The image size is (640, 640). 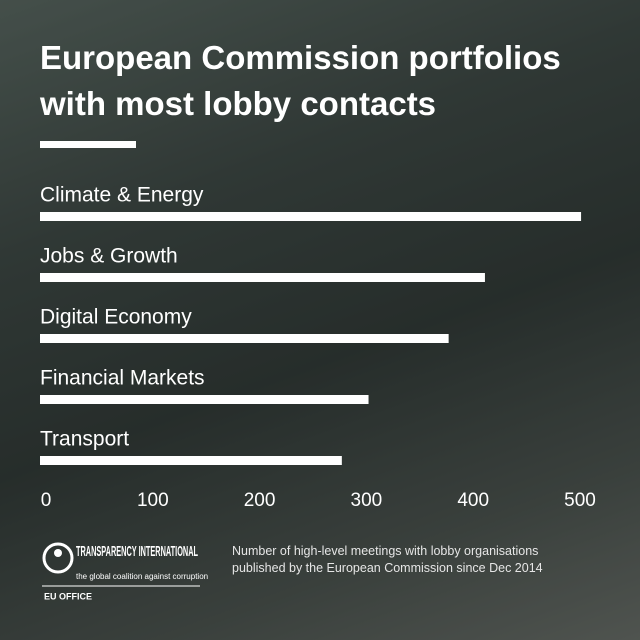 I want to click on x-tick-label: 200, so click(x=260, y=500).